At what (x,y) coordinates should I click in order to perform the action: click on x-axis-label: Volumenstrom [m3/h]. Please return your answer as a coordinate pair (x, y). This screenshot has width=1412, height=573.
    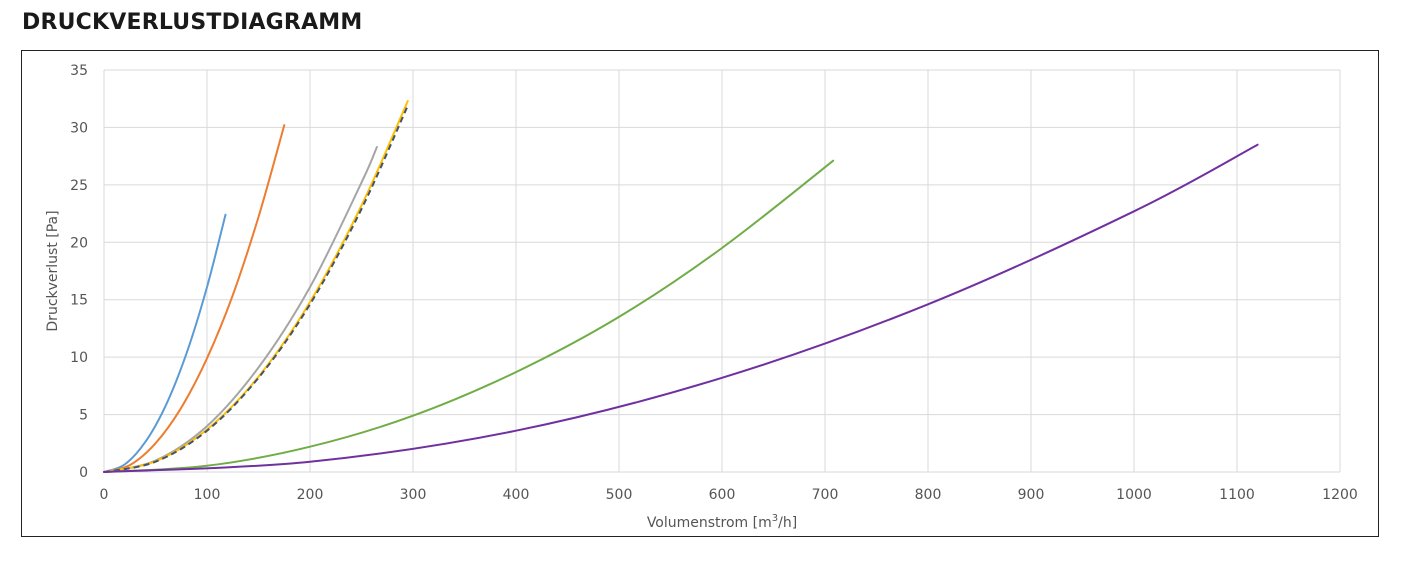
    Looking at the image, I should click on (722, 522).